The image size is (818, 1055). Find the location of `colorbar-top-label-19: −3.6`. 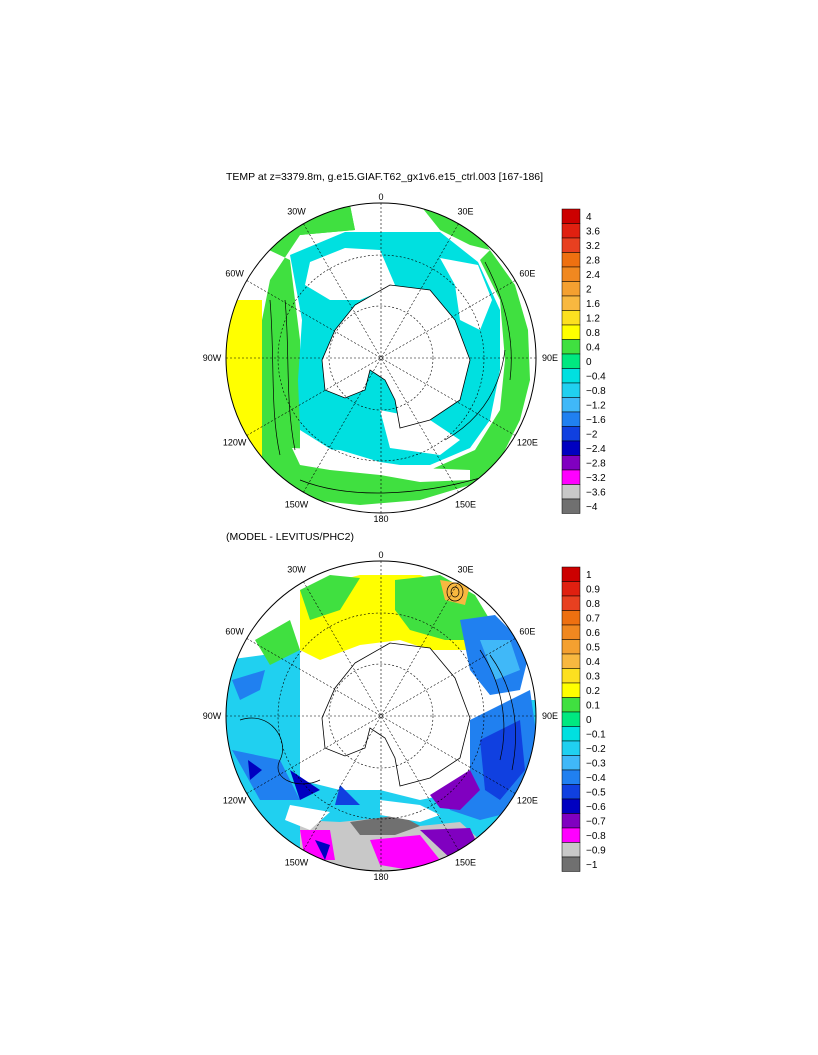

colorbar-top-label-19: −3.6 is located at coordinates (596, 492).